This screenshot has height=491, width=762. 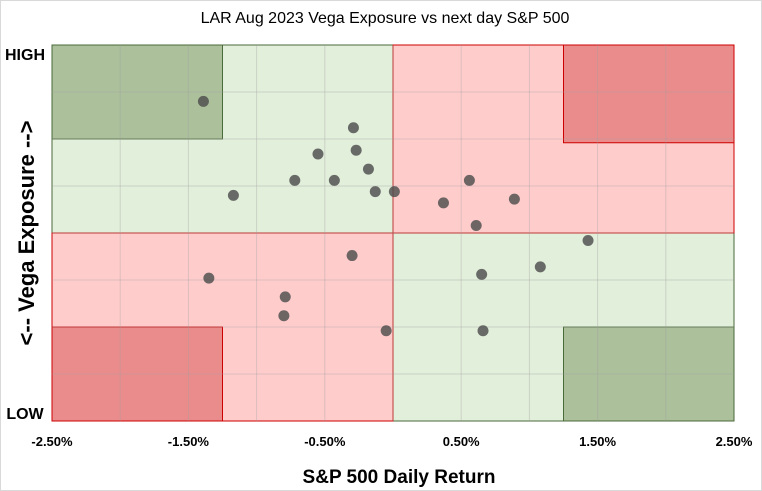 What do you see at coordinates (734, 441) in the screenshot?
I see `x-tick-label-6: 2.50%` at bounding box center [734, 441].